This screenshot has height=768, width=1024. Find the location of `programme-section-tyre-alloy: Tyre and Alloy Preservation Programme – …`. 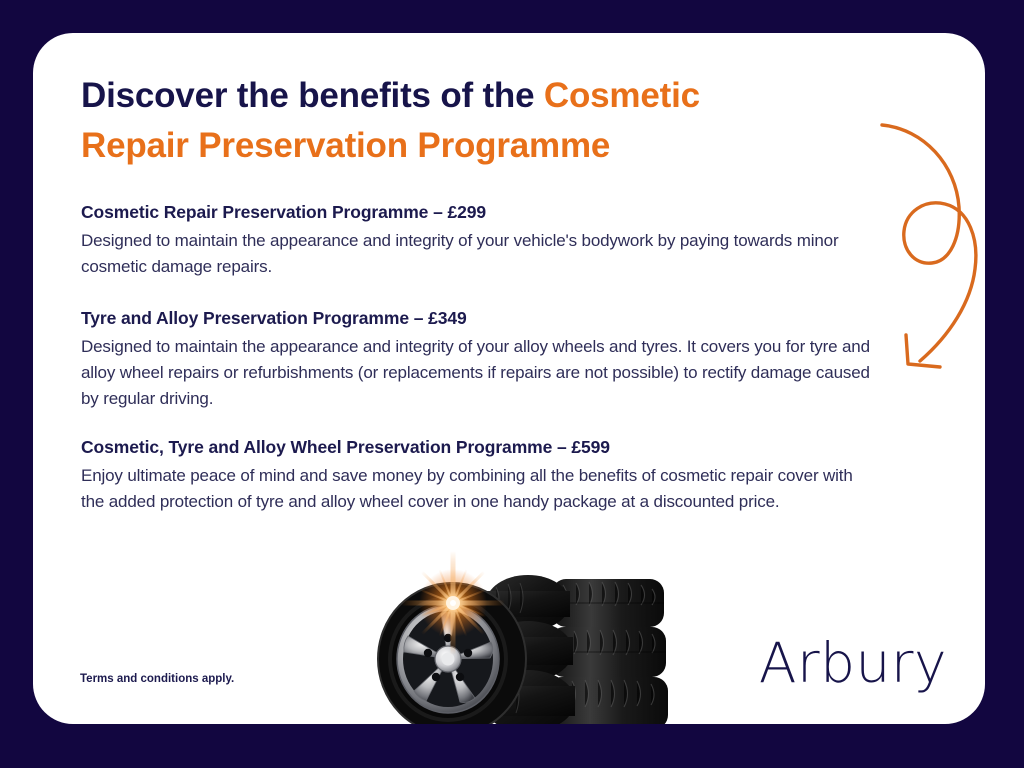

programme-section-tyre-alloy: Tyre and Alloy Preservation Programme – … is located at coordinates (476, 359).